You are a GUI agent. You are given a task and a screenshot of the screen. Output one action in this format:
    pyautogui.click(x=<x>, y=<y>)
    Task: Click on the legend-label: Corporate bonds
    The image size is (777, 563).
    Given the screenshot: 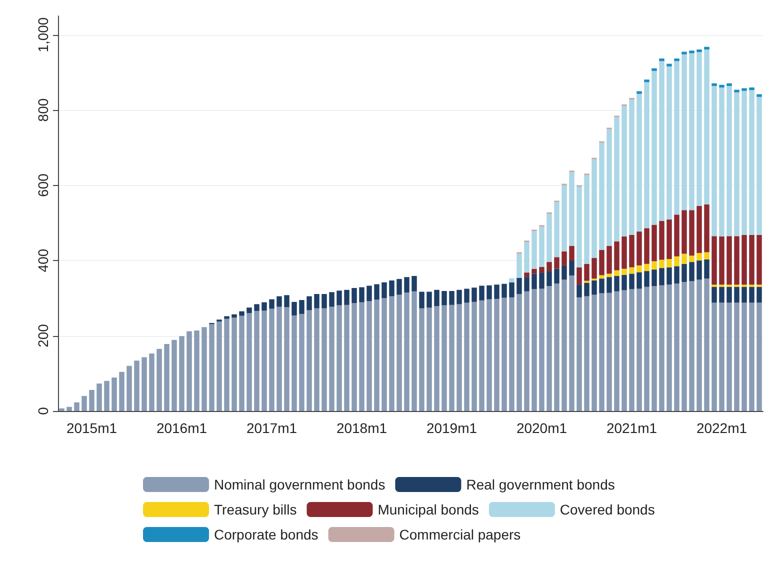 What is the action you would take?
    pyautogui.click(x=266, y=534)
    